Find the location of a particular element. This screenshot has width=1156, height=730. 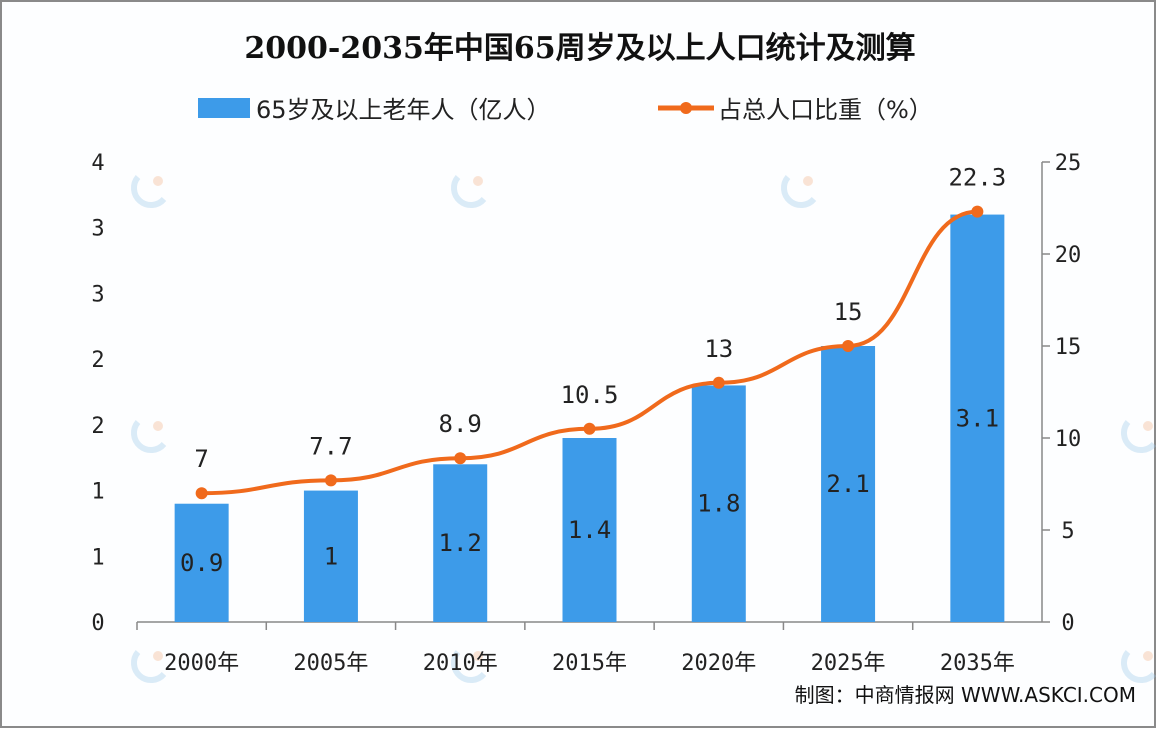

legend-bar-label: 65岁及以上老年人（亿人） is located at coordinates (403, 110).